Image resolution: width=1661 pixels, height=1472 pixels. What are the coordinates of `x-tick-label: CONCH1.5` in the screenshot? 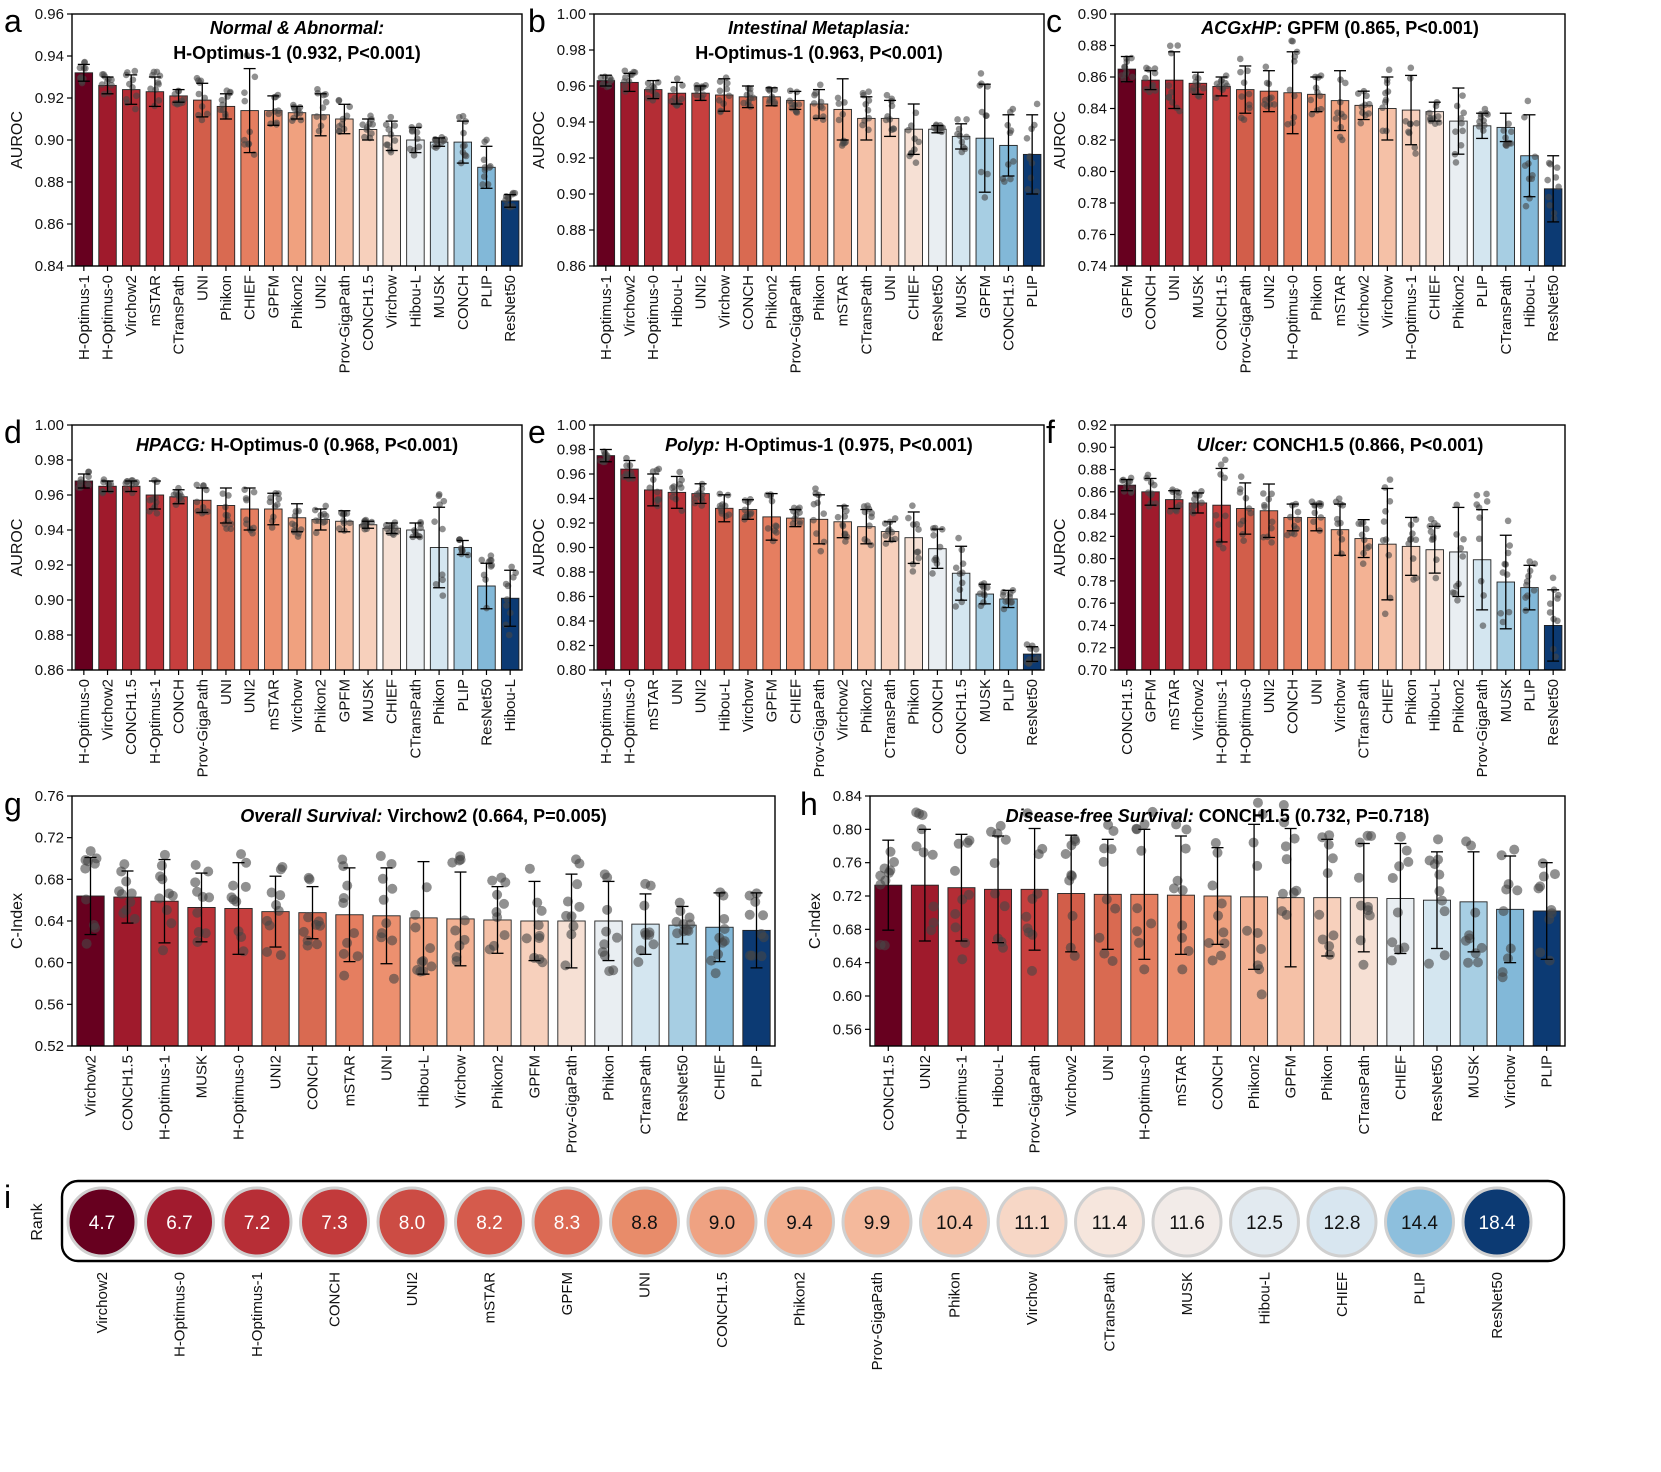 It's located at (1222, 313).